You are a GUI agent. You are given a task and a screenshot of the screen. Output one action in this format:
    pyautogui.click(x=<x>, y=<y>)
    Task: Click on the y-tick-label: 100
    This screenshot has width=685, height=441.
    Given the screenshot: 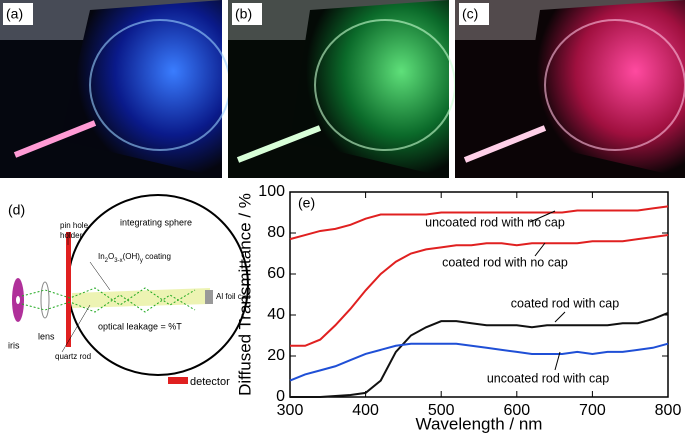 What is the action you would take?
    pyautogui.click(x=271, y=191)
    